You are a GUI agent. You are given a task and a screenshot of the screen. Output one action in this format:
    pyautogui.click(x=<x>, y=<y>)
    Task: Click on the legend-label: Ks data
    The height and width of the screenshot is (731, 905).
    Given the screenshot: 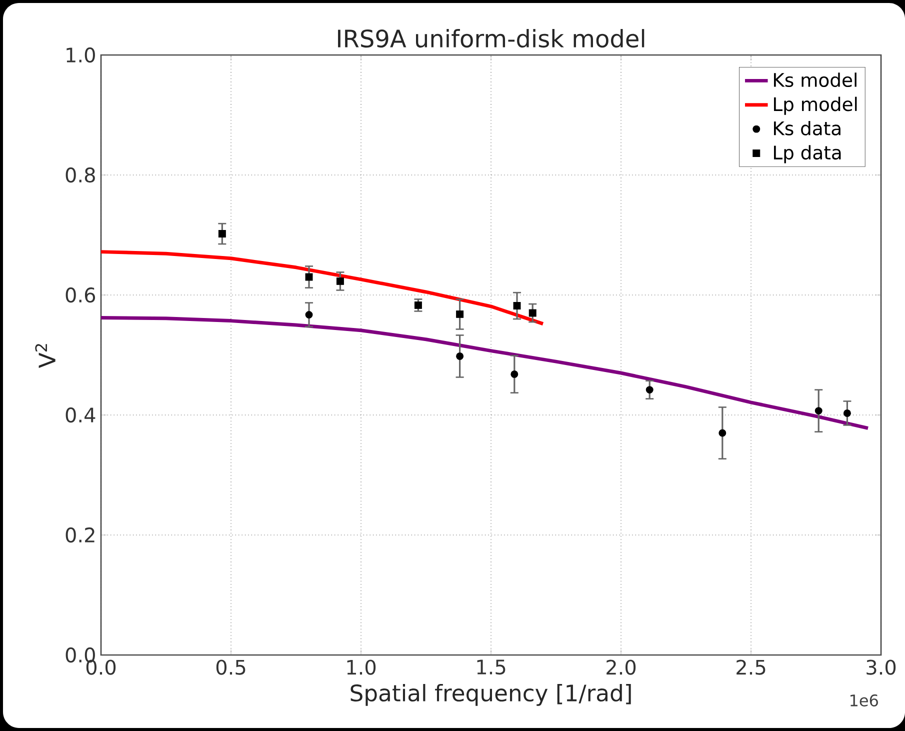 What is the action you would take?
    pyautogui.click(x=807, y=128)
    